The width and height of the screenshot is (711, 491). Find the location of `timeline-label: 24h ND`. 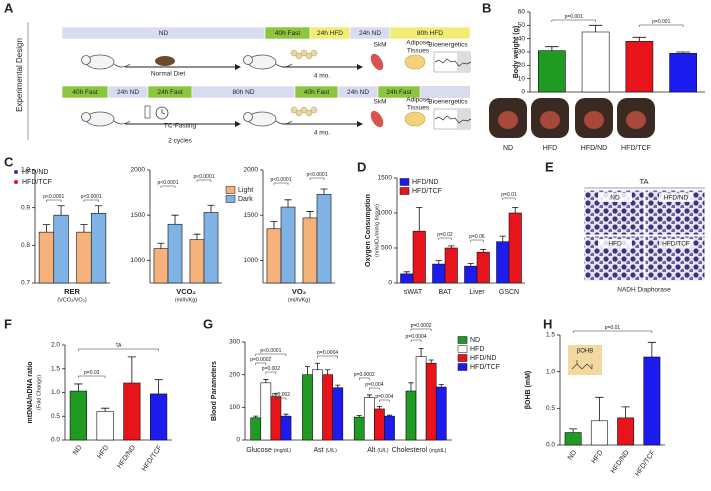

timeline-label: 24h ND is located at coordinates (128, 92).